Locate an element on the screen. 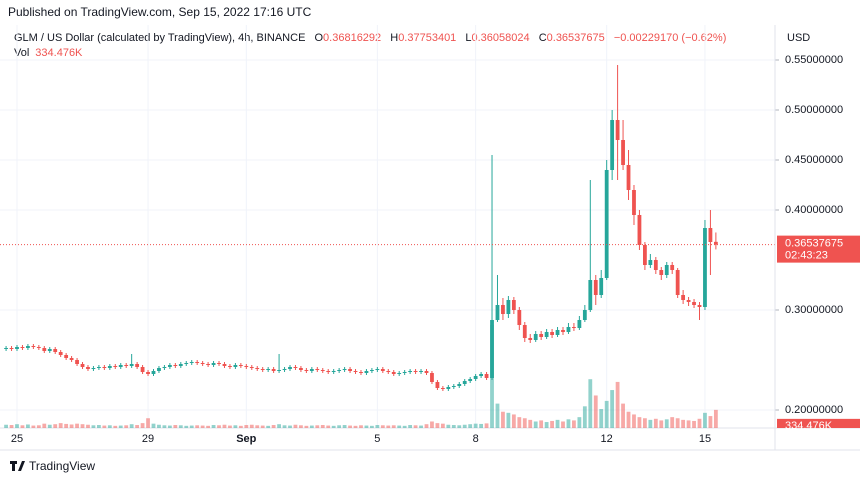 The width and height of the screenshot is (860, 482). volume-box is located at coordinates (818, 423).